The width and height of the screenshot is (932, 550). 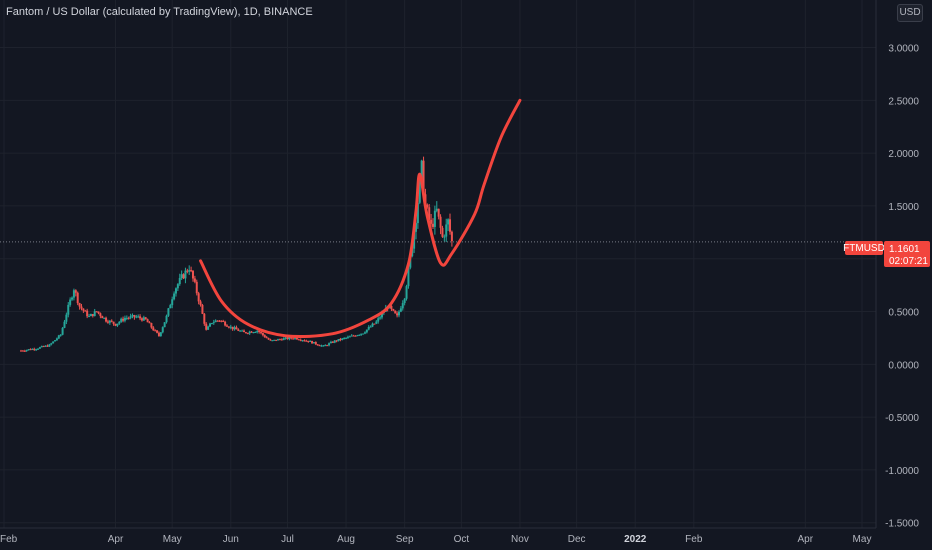 What do you see at coordinates (462, 539) in the screenshot?
I see `x-tick-label: Oct` at bounding box center [462, 539].